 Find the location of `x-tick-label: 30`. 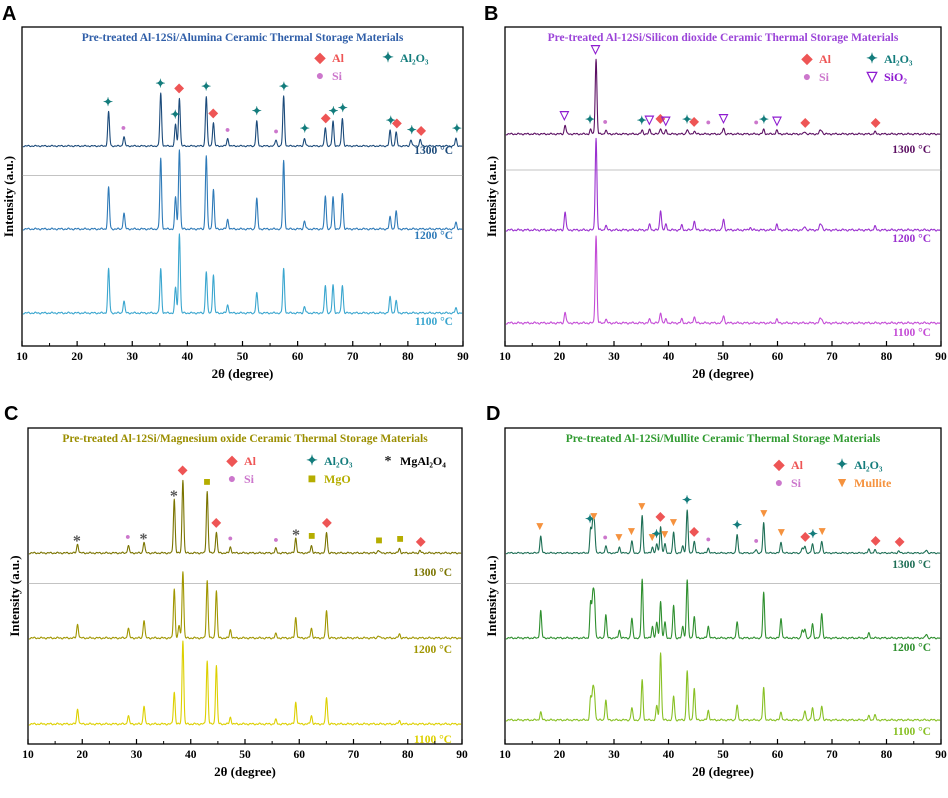

x-tick-label: 30 is located at coordinates (614, 357).